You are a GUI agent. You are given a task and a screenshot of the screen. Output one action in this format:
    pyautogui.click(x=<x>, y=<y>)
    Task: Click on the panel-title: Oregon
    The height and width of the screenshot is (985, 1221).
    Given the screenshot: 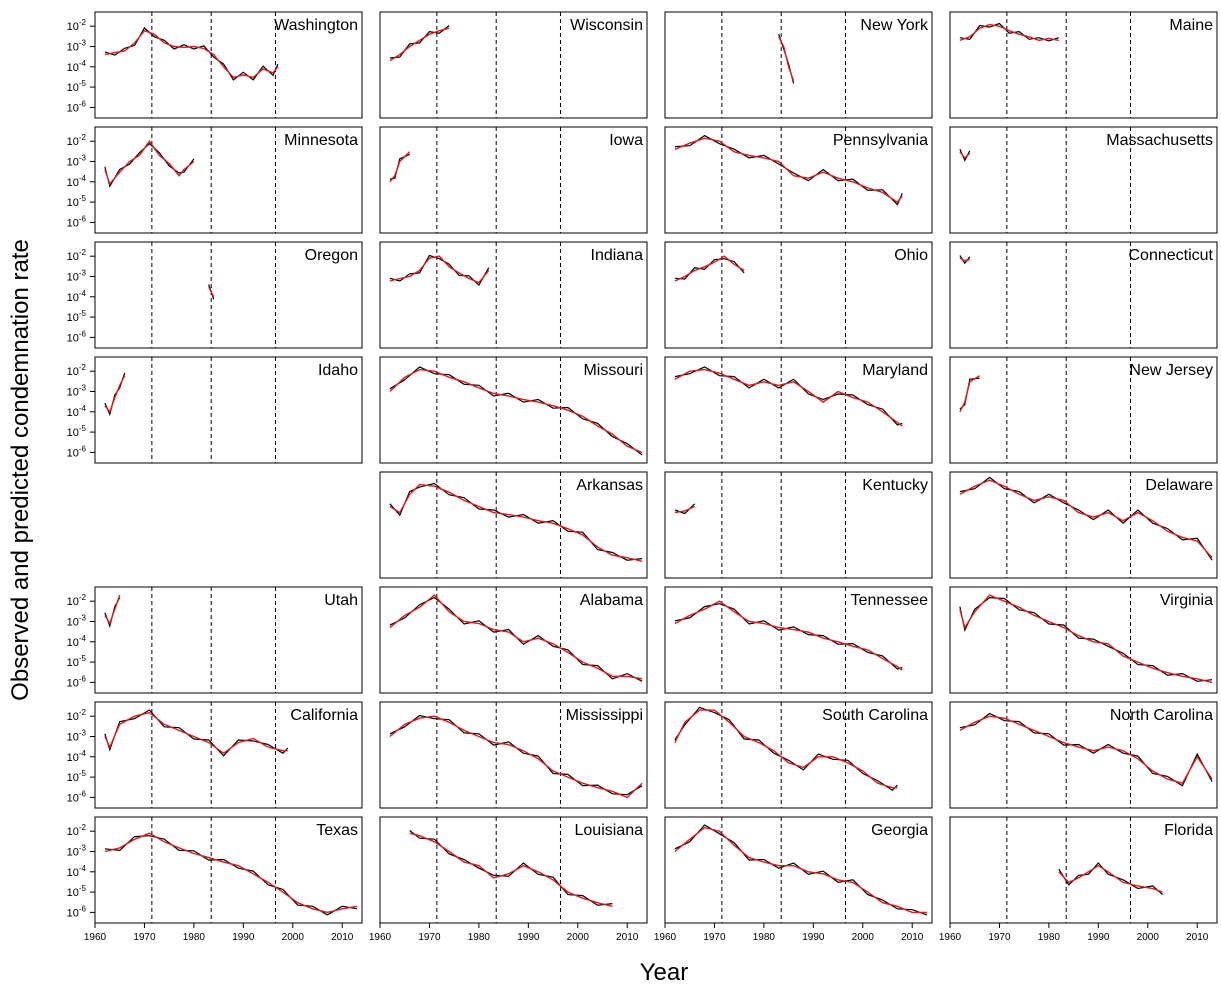 What is the action you would take?
    pyautogui.click(x=331, y=255)
    